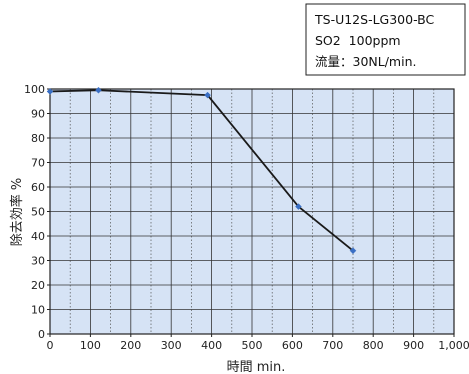 This screenshot has height=374, width=469. What do you see at coordinates (256, 367) in the screenshot?
I see `x-axis-title: 時間 min.` at bounding box center [256, 367].